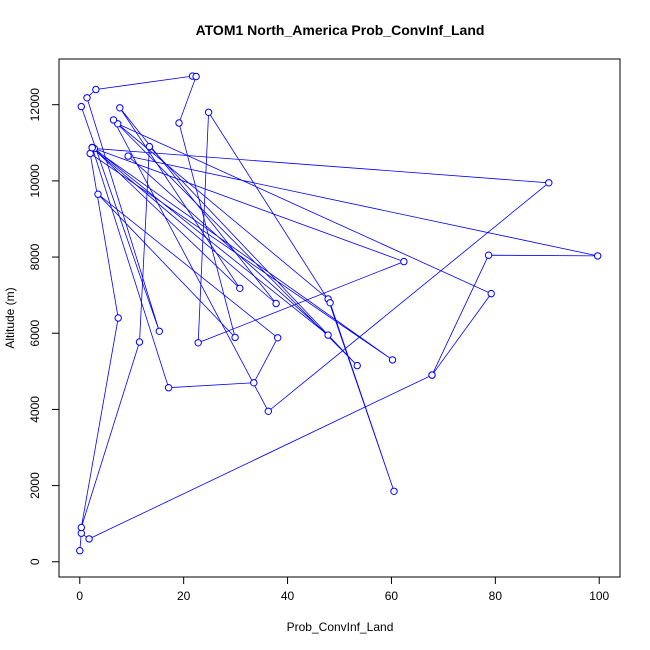 This screenshot has width=650, height=650. Describe the element at coordinates (35, 409) in the screenshot. I see `y-tick-label: 4000` at that location.